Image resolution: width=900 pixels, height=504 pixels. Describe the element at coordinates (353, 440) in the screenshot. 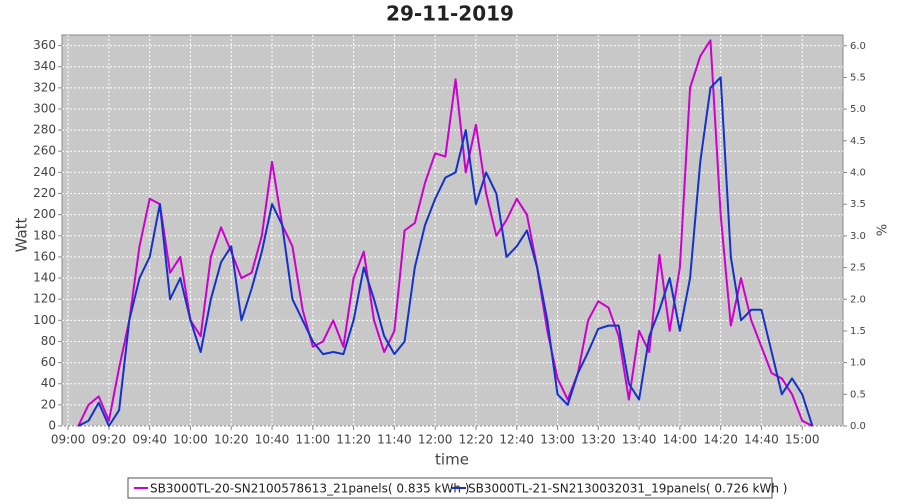

I see `x-tick-label: 11:20` at that location.